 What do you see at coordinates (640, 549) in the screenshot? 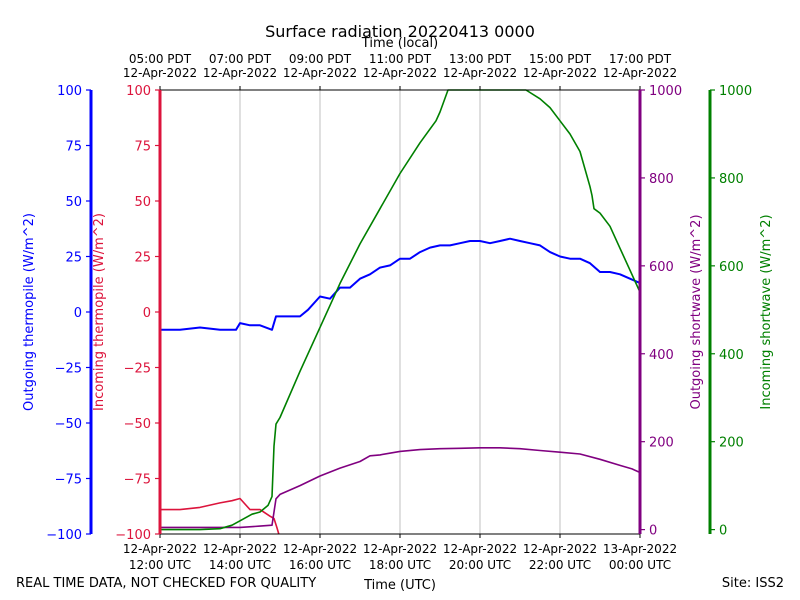
I see `x-tick-label-date: 13-Apr-2022` at bounding box center [640, 549].